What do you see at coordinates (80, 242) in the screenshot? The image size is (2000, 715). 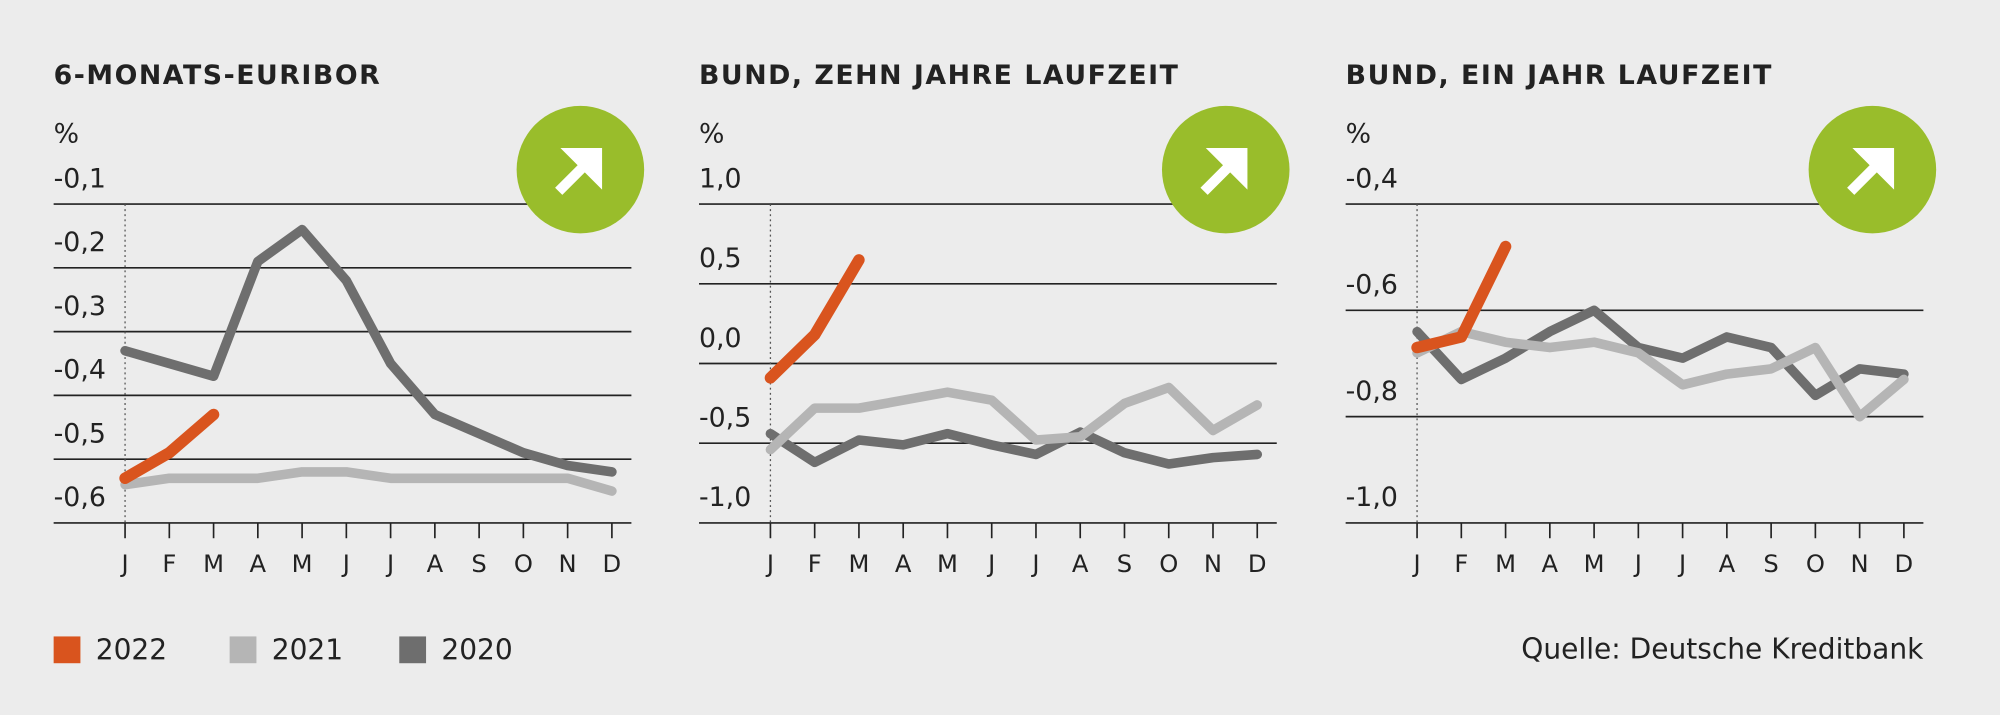 I see `y-tick-label: -0,2` at bounding box center [80, 242].